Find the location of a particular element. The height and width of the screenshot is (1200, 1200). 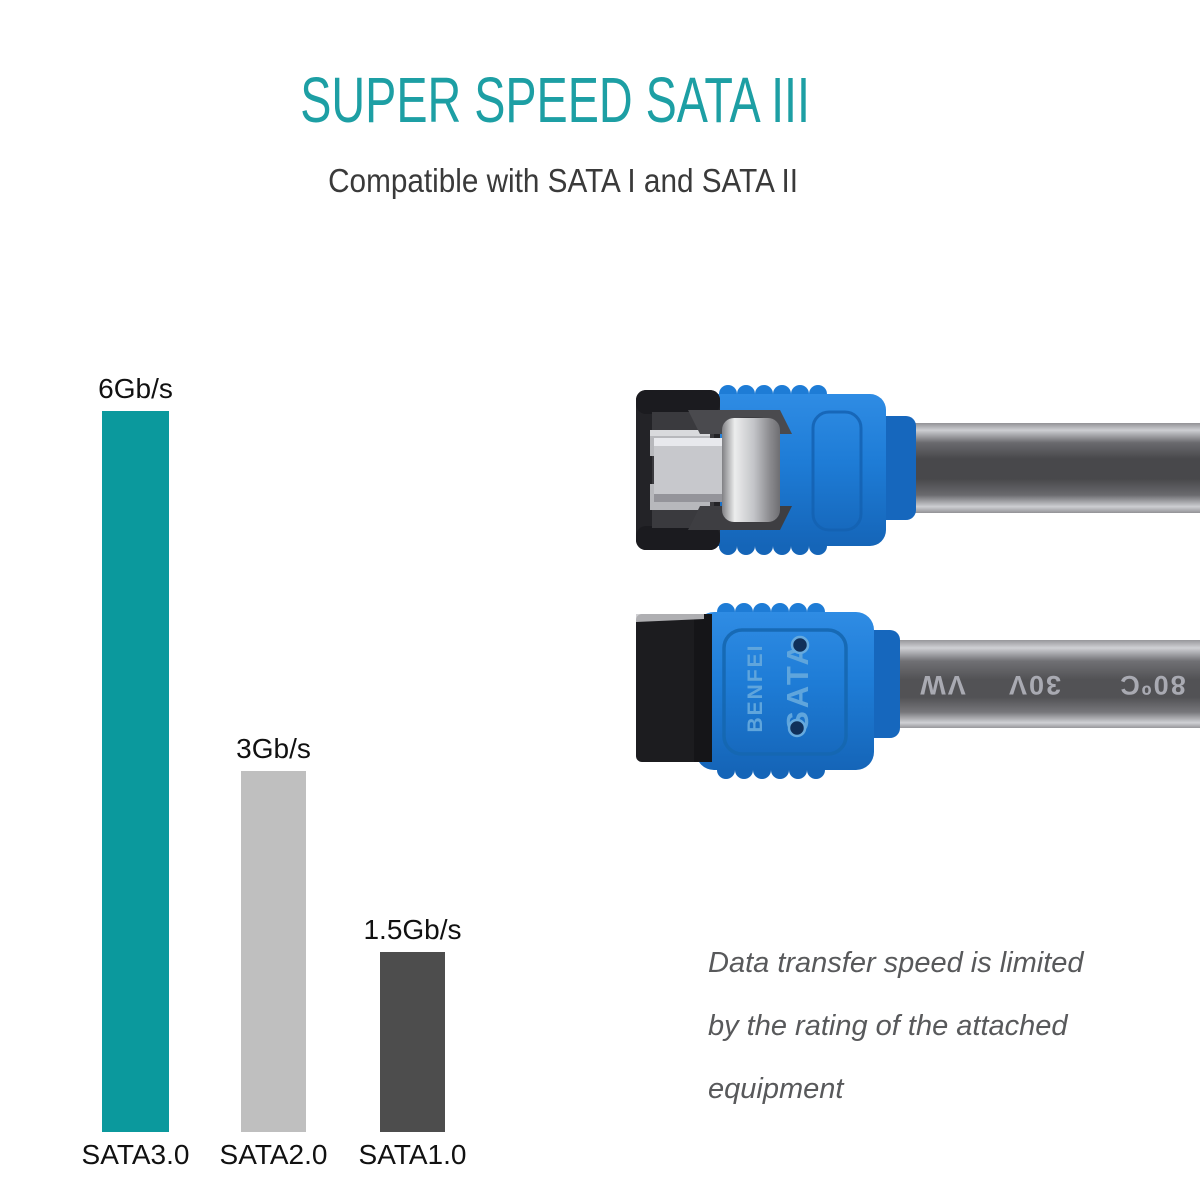

cable-print-80c: 80ºC is located at coordinates (1151, 685).